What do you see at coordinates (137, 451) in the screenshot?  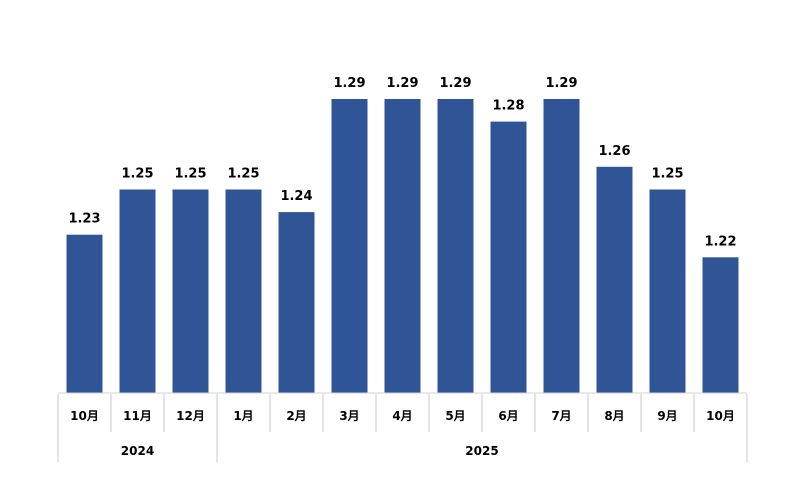 I see `year-label-2024: 2024` at bounding box center [137, 451].